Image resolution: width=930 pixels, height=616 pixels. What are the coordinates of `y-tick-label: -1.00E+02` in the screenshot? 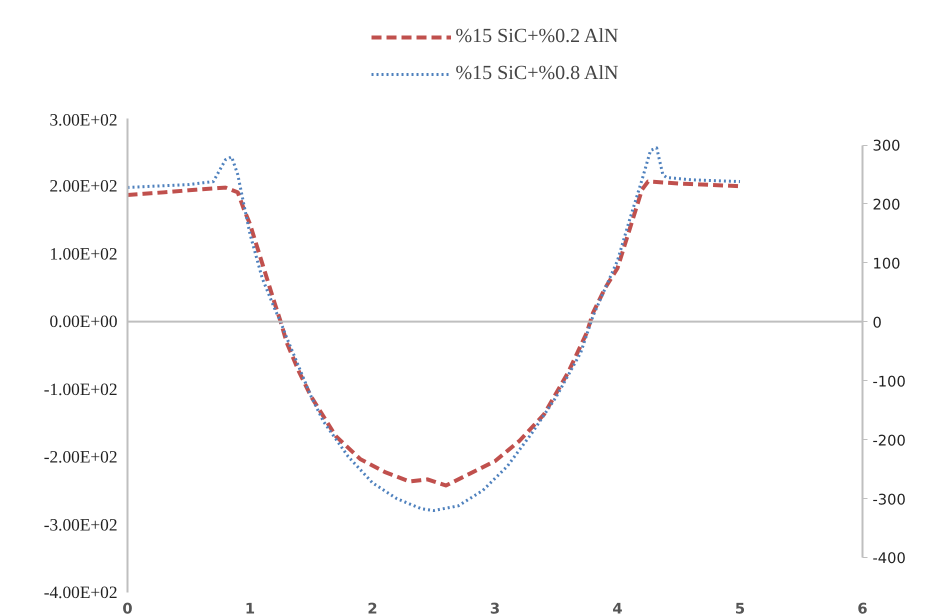 It's located at (81, 389).